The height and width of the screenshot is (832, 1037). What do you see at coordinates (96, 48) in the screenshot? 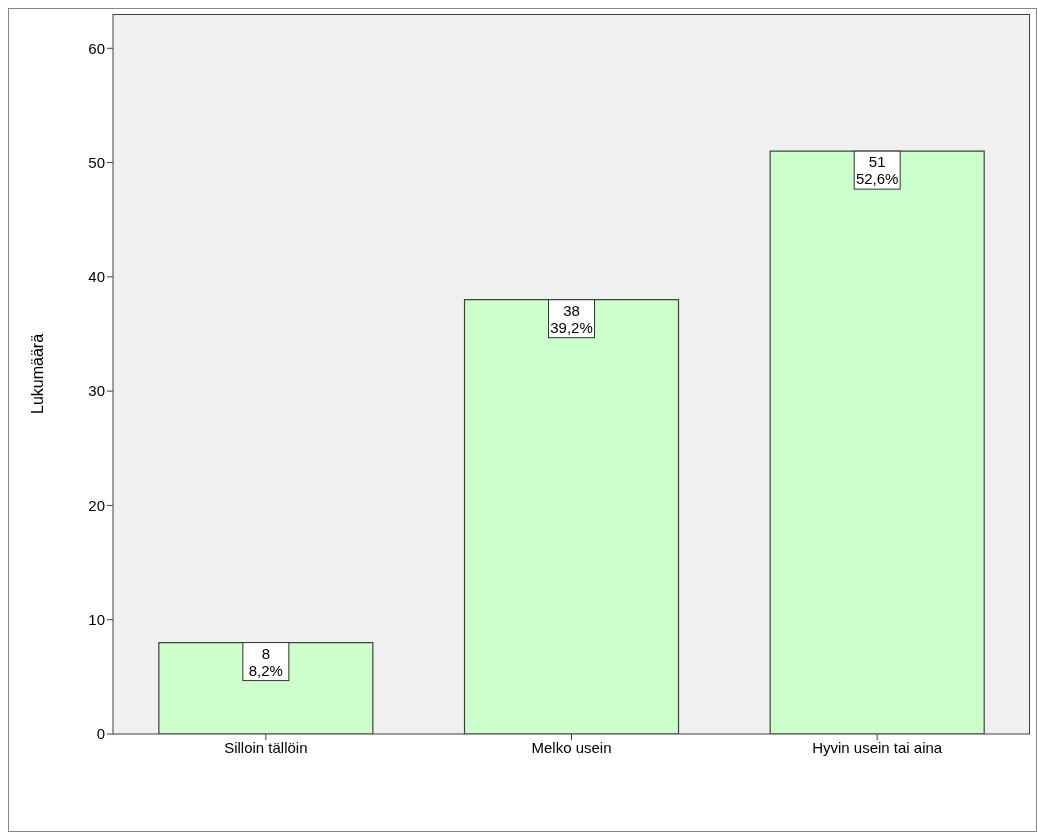
I see `y-tick-label: 60` at bounding box center [96, 48].